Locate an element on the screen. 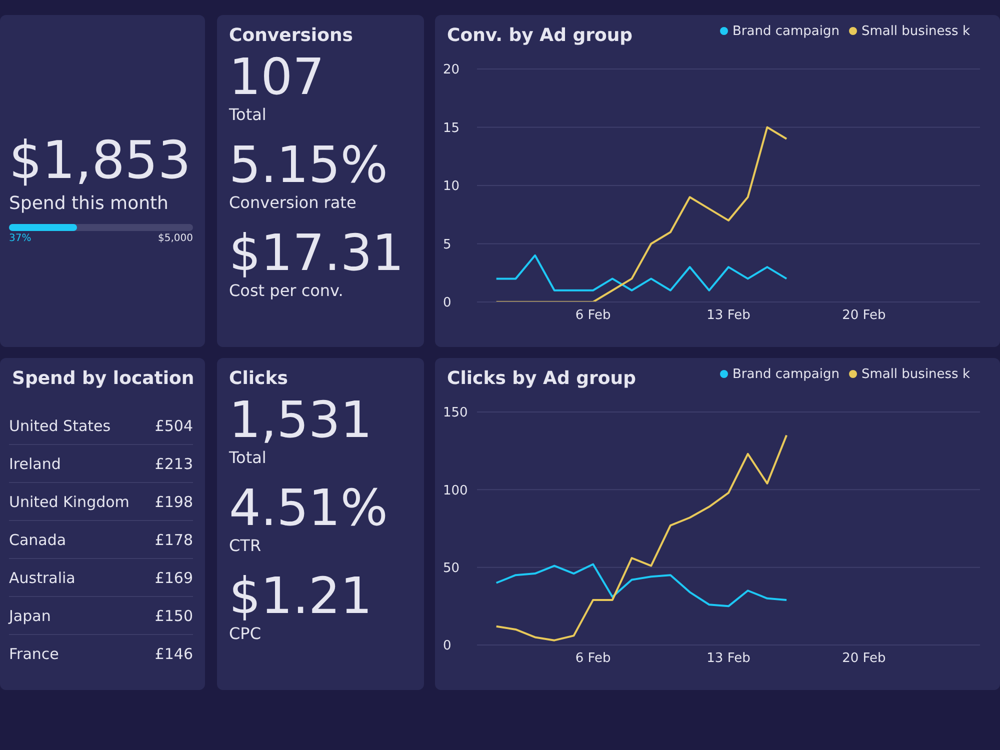  text: £169 is located at coordinates (173, 577).